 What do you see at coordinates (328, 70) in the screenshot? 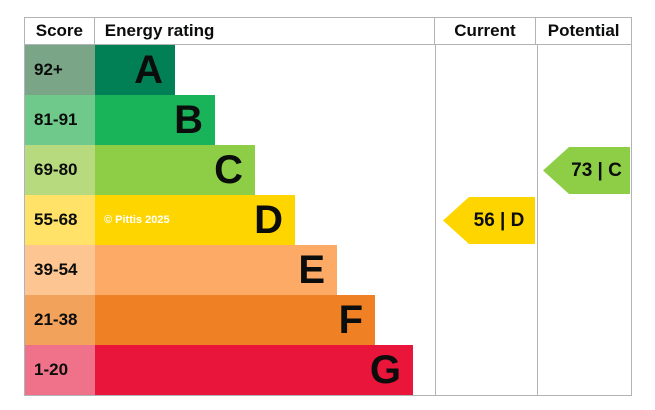
I see `band-row-a: 92+ A` at bounding box center [328, 70].